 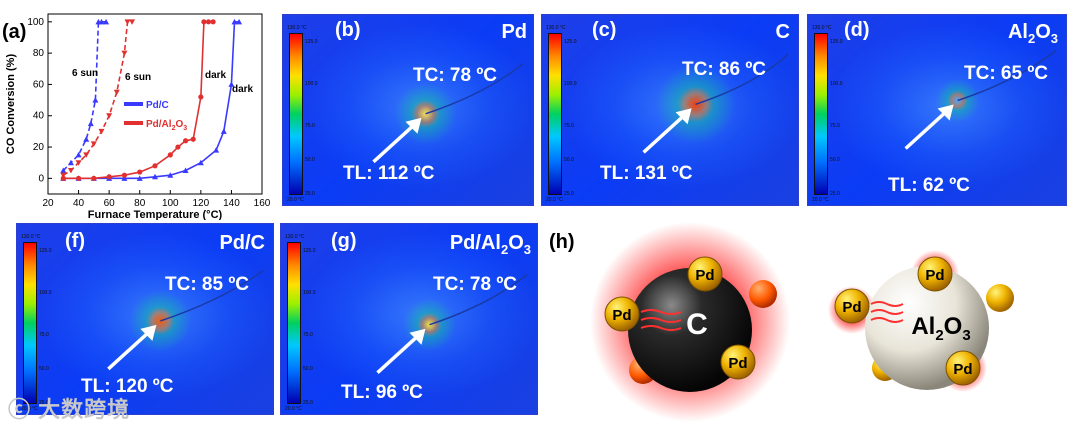 I want to click on material-label: Pd, so click(x=514, y=32).